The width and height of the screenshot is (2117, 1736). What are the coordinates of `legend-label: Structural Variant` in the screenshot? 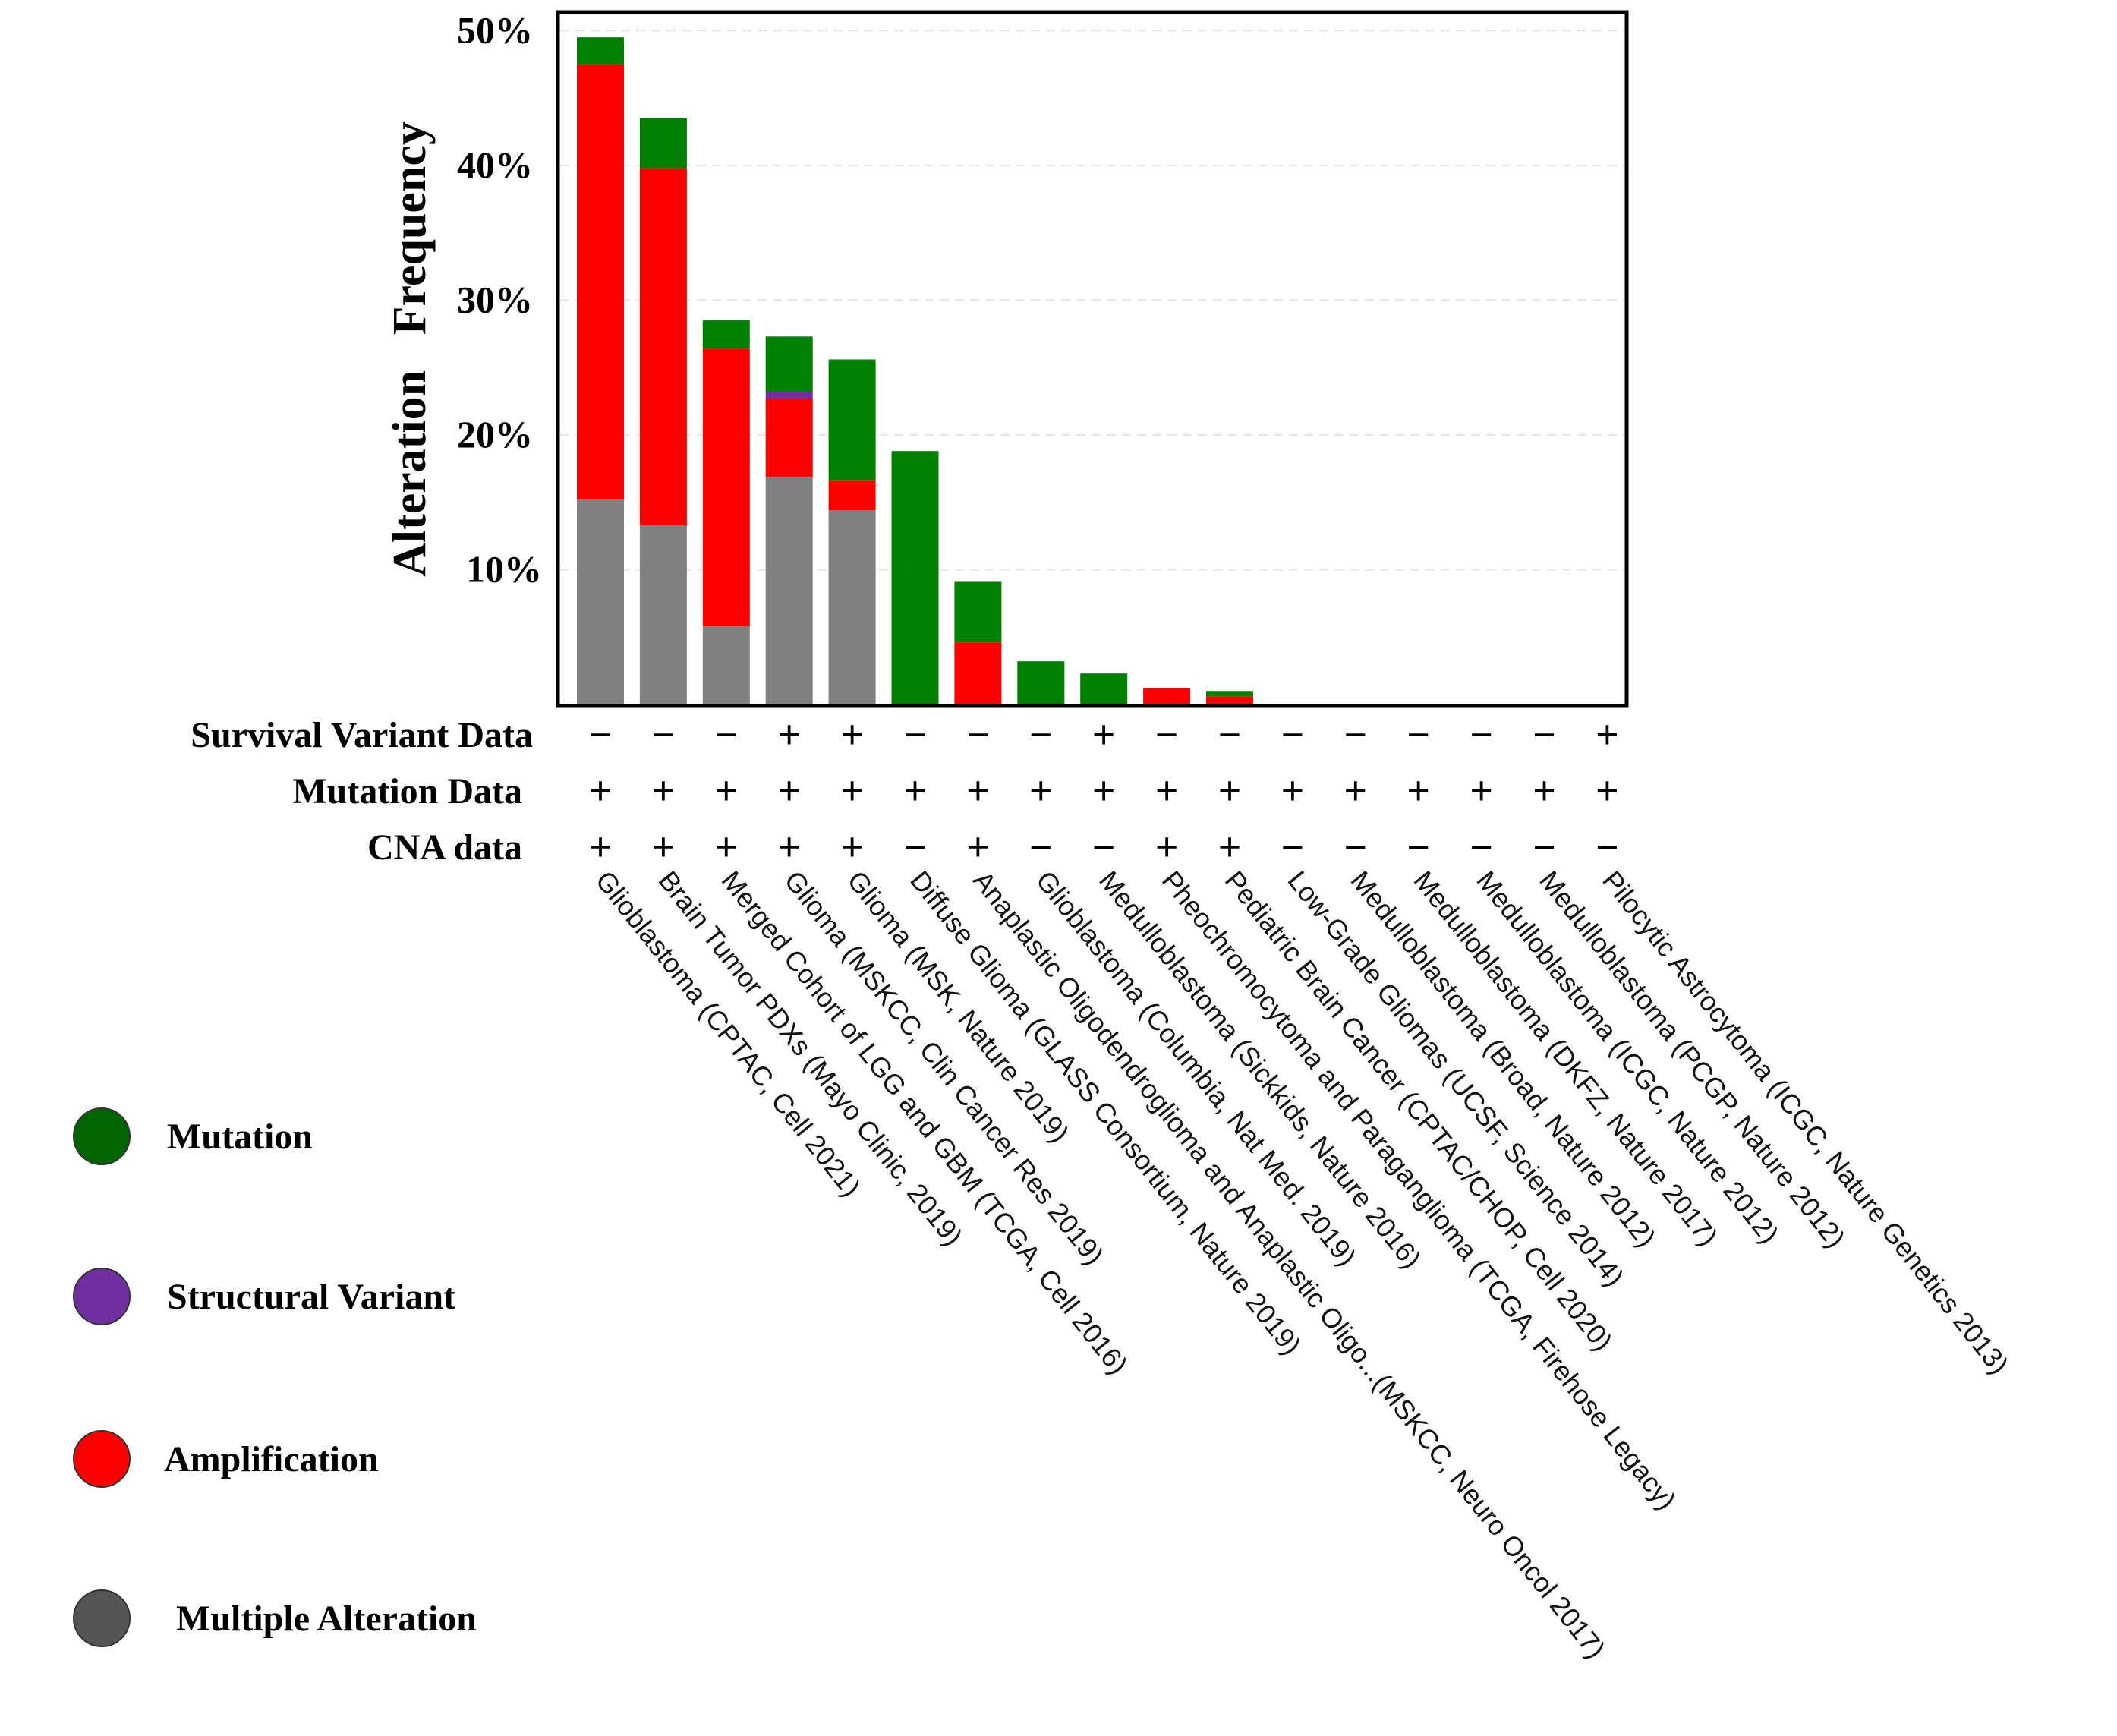 It's located at (311, 1297).